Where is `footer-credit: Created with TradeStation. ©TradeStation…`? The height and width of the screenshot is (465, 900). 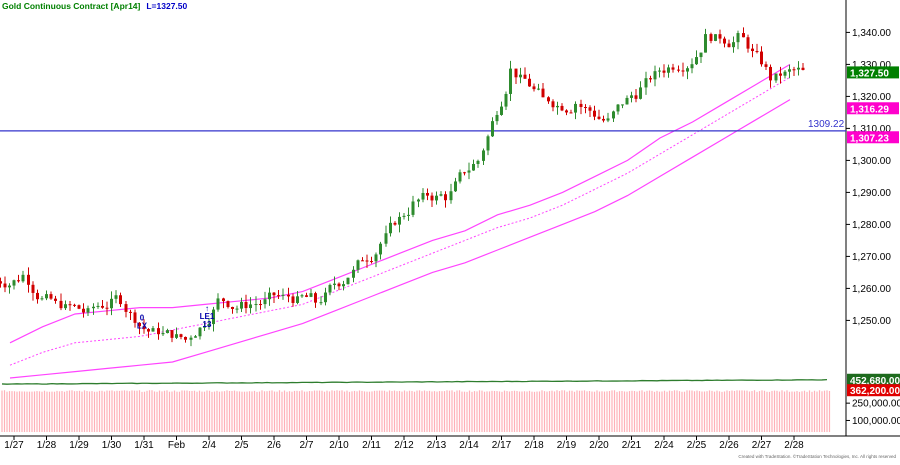
footer-credit: Created with TradeStation. ©TradeStation… is located at coordinates (817, 456).